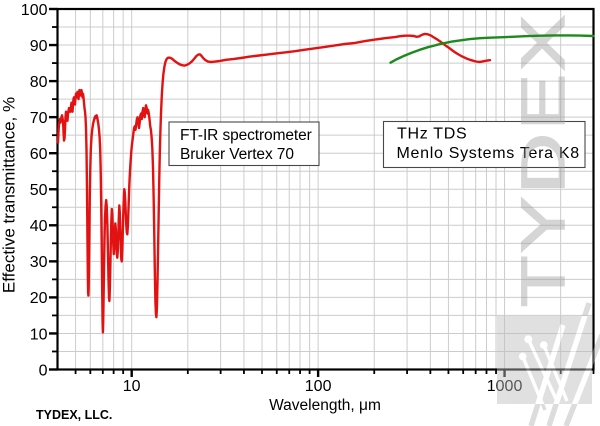 The image size is (600, 426). Describe the element at coordinates (246, 135) in the screenshot. I see `svg-text: FT-IR spectrometer` at that location.